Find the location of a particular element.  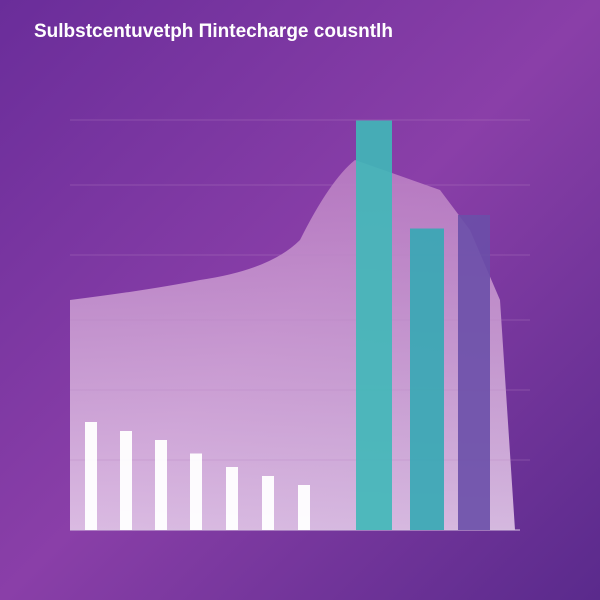

chart-title: Sulbstcentuvetph Πintecharge cousntlh is located at coordinates (213, 31).